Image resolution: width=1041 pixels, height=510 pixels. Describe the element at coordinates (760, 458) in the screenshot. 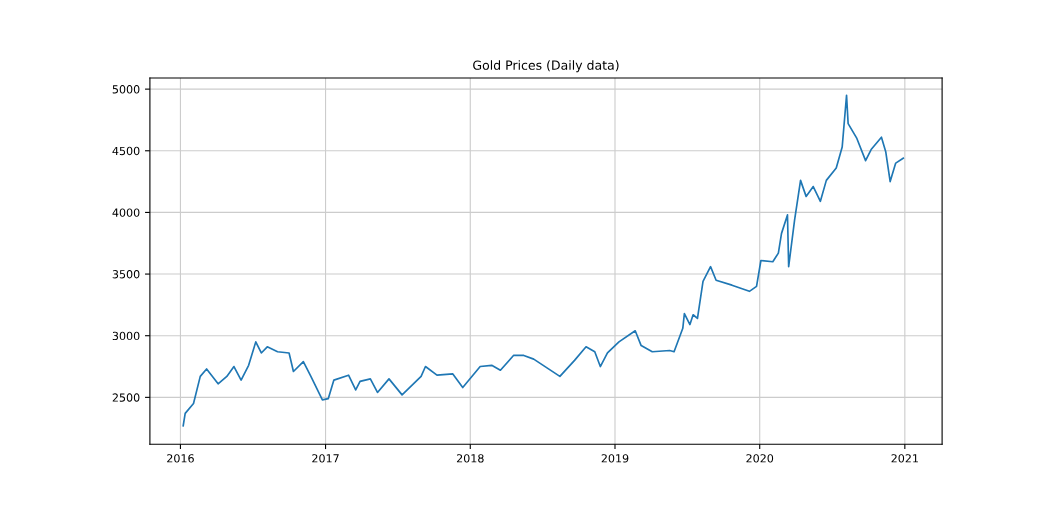

I see `x-tick-label: 2020` at that location.